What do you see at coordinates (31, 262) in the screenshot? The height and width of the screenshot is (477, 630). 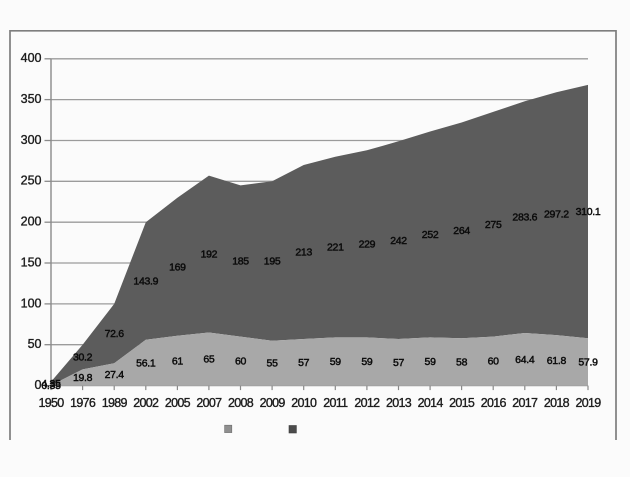 I see `svg-text: 150` at bounding box center [31, 262].